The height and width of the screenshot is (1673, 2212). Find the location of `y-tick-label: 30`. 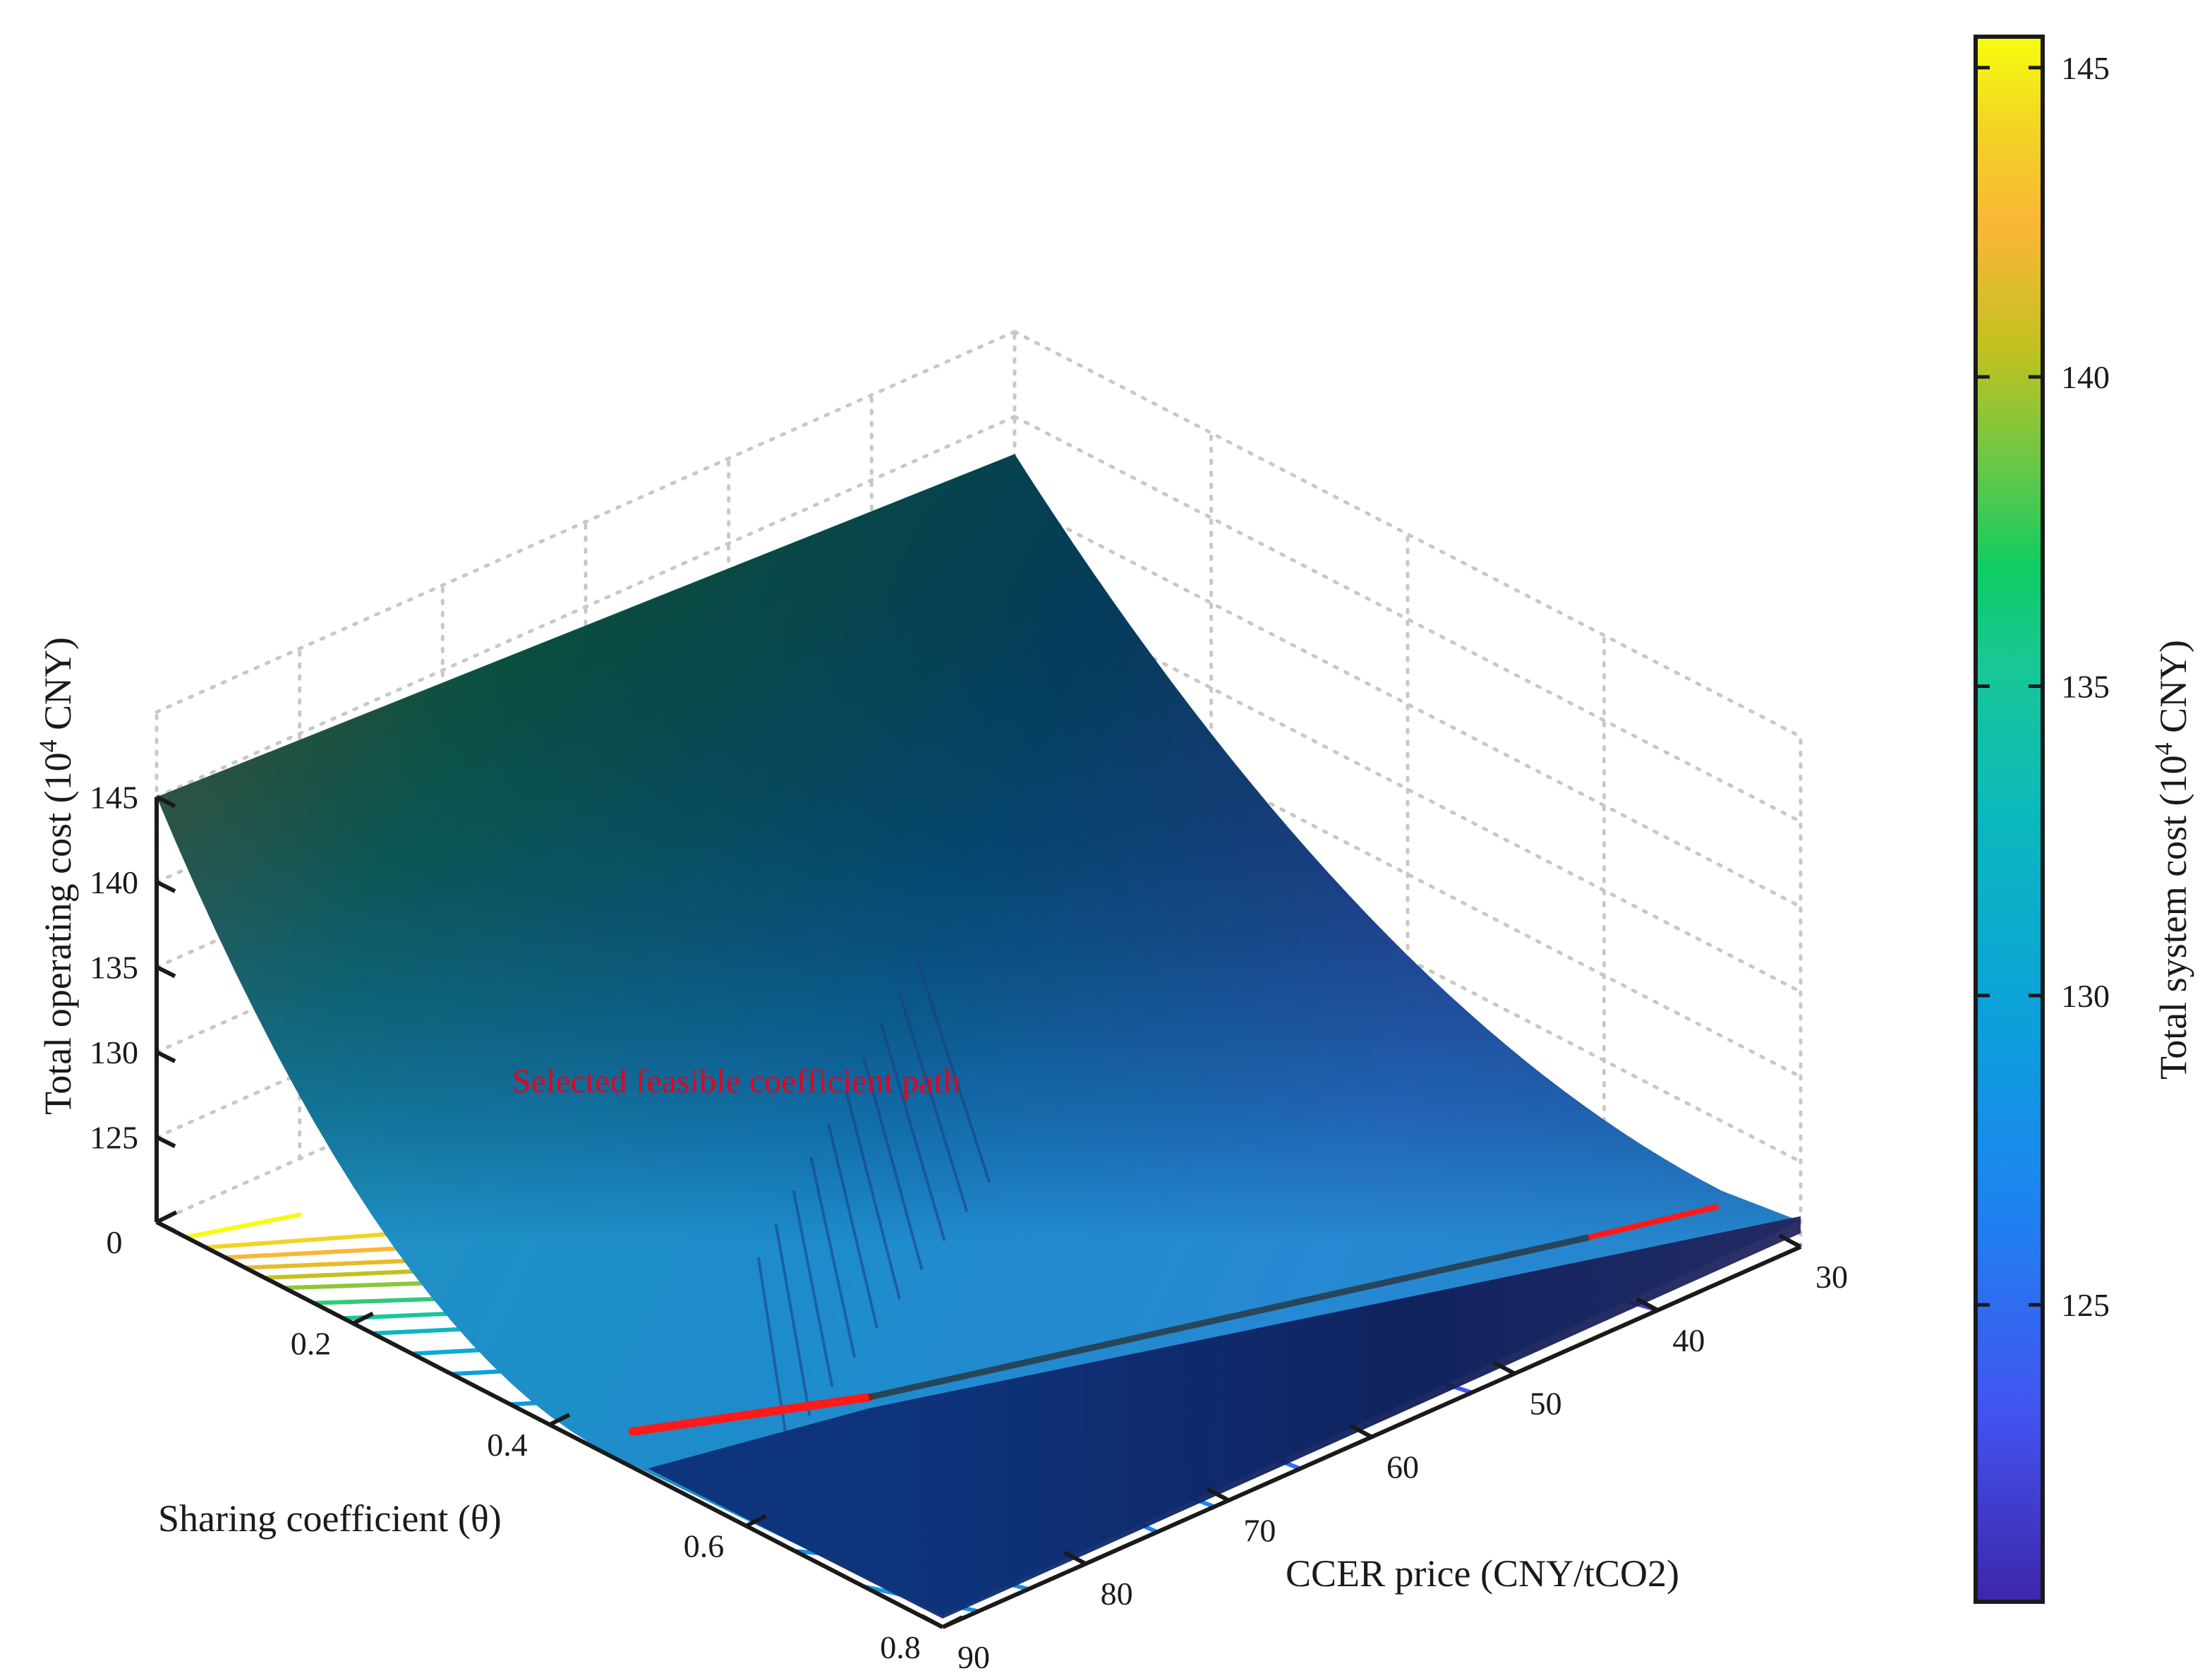

y-tick-label: 30 is located at coordinates (1831, 1277).